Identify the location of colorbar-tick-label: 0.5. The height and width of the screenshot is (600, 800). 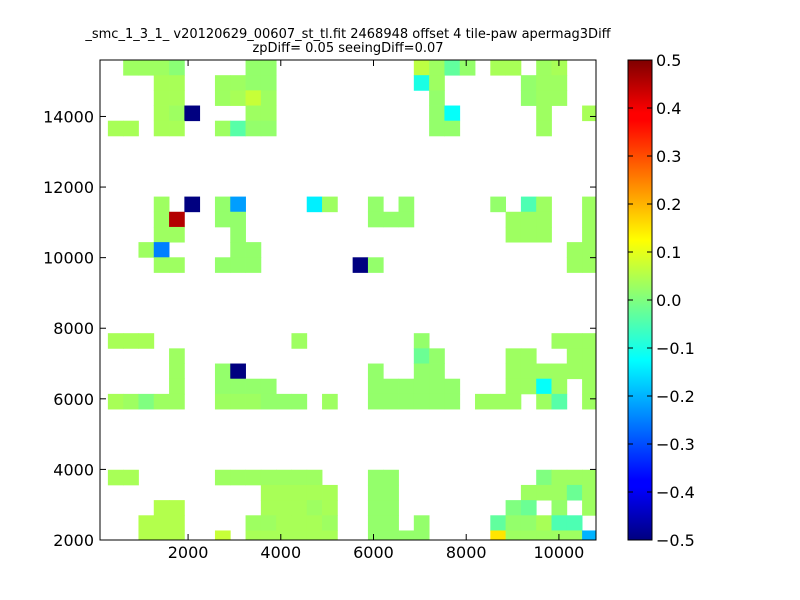
(668, 60).